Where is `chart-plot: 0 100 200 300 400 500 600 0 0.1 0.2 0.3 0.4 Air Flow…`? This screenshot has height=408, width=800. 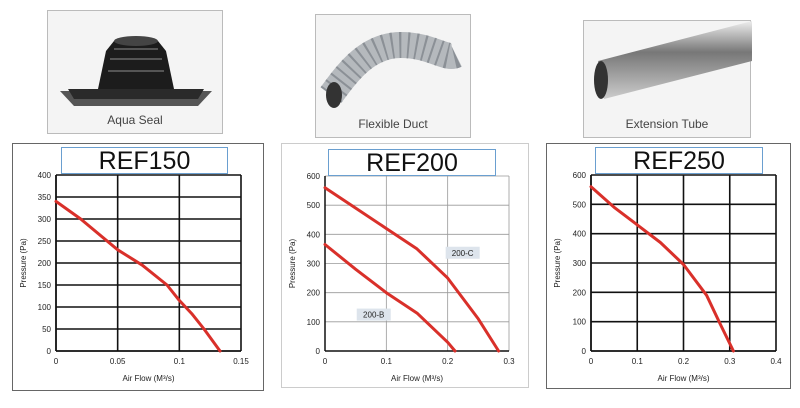 chart-plot: 0 100 200 300 400 500 600 0 0.1 0.2 0.3 0.4 Air Flow… is located at coordinates (667, 277).